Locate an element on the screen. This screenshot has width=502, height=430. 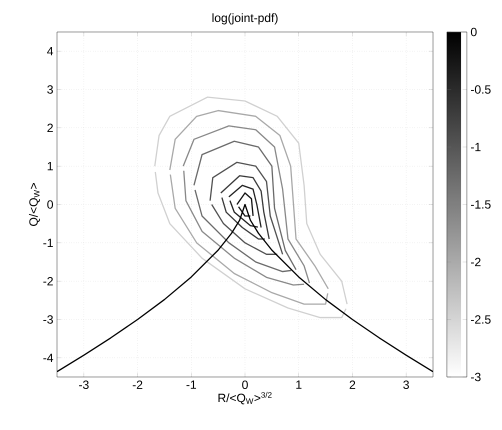
chart-title: log(joint-pdf) is located at coordinates (245, 18).